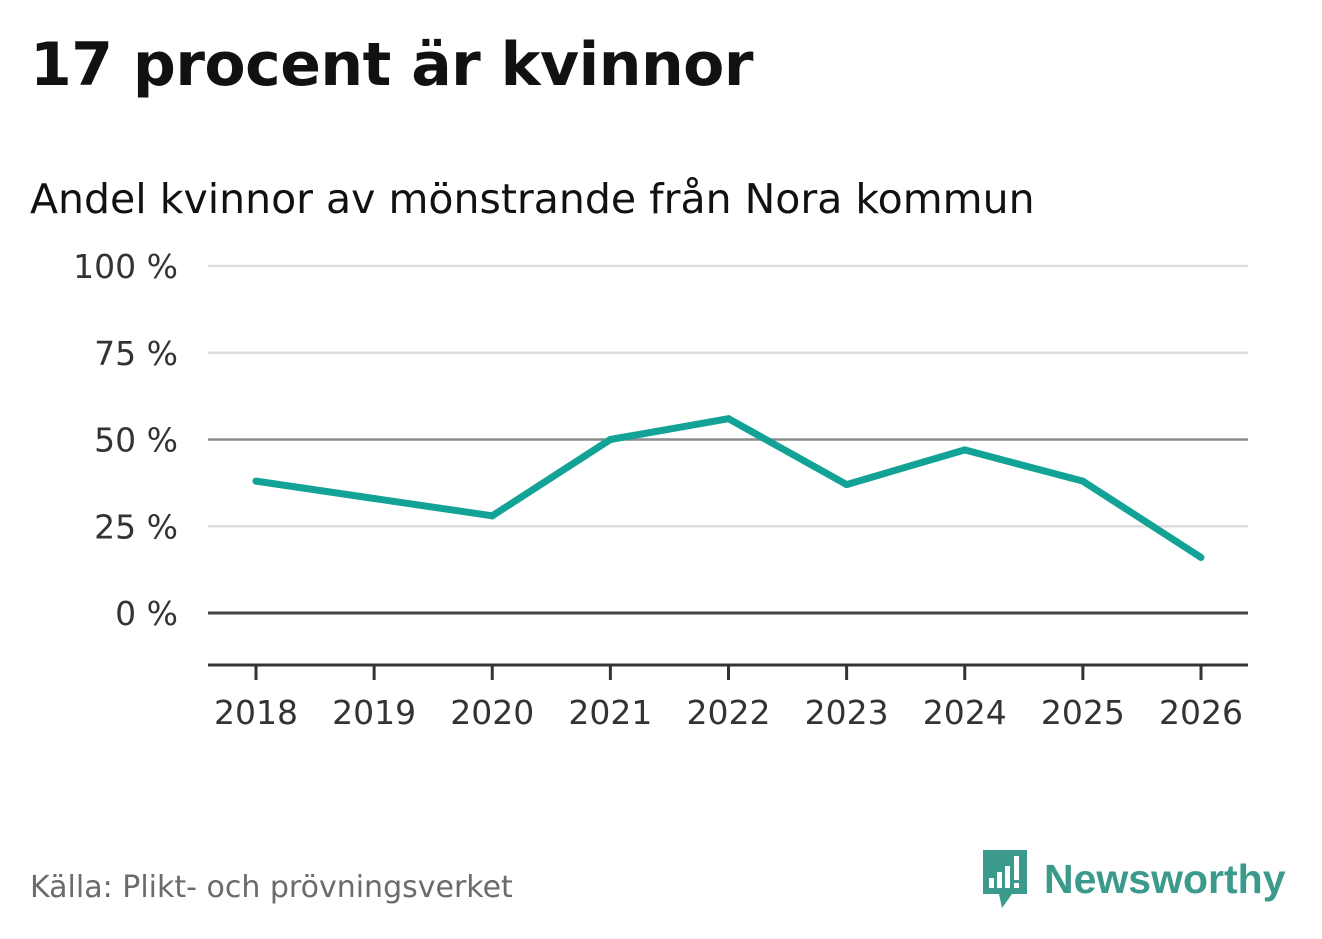 Image resolution: width=1322 pixels, height=939 pixels. Describe the element at coordinates (610, 439) in the screenshot. I see `data-point-2021` at that location.